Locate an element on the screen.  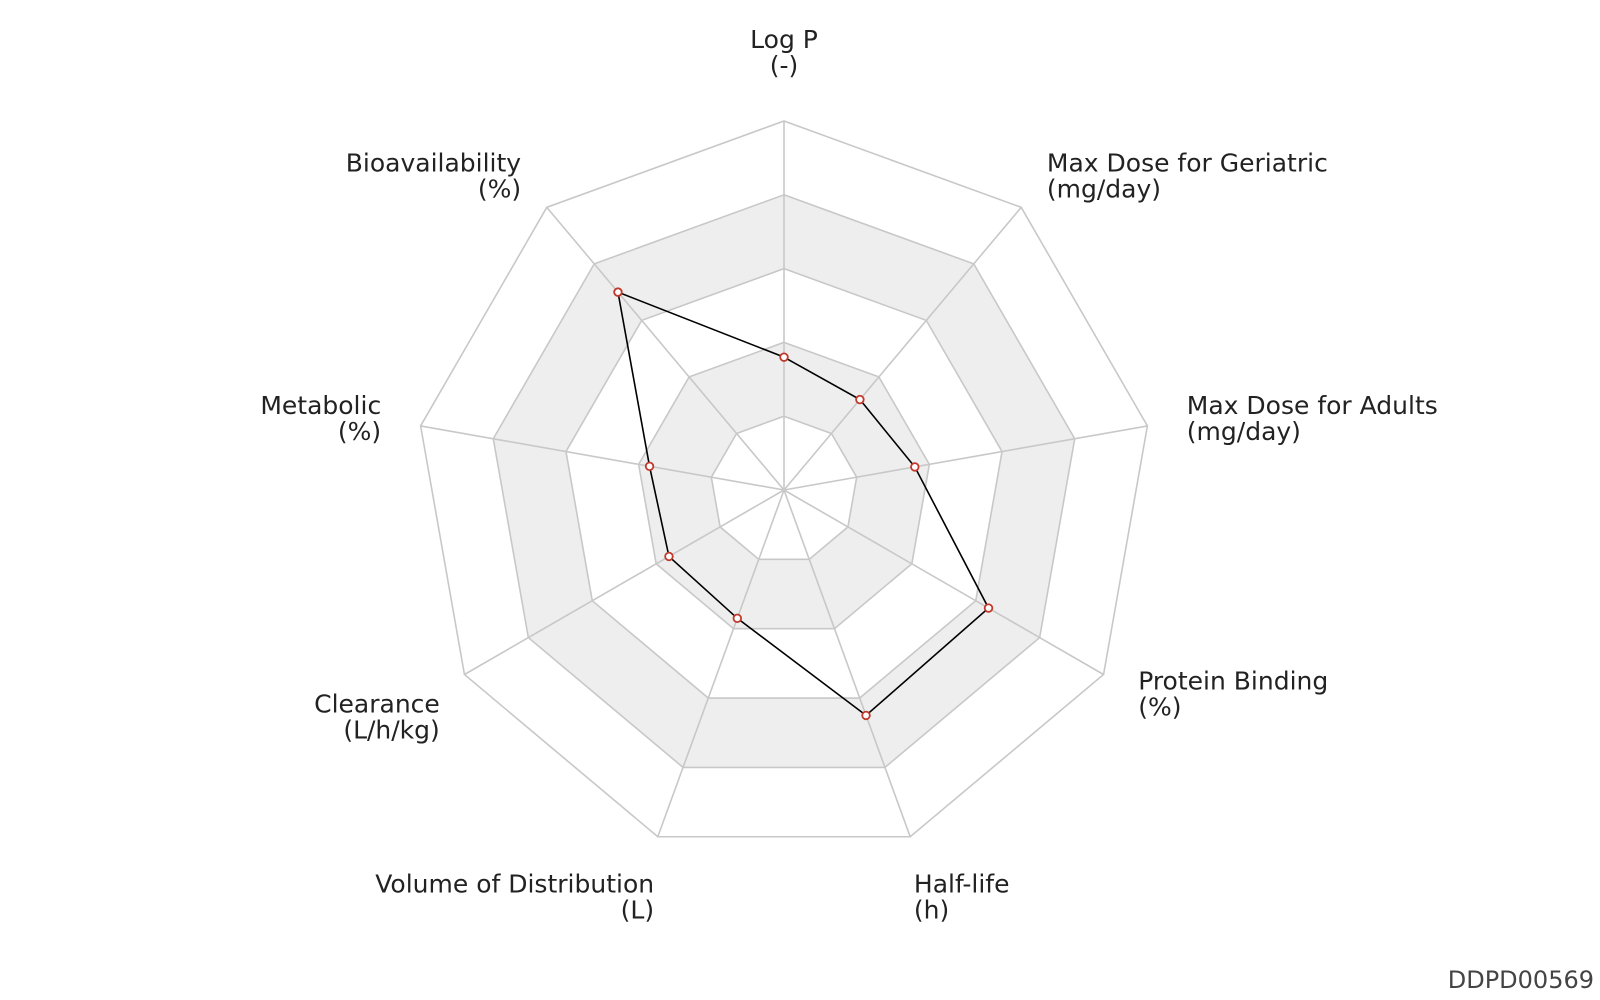
axis-label-8: Bioavailability is located at coordinates (434, 163).